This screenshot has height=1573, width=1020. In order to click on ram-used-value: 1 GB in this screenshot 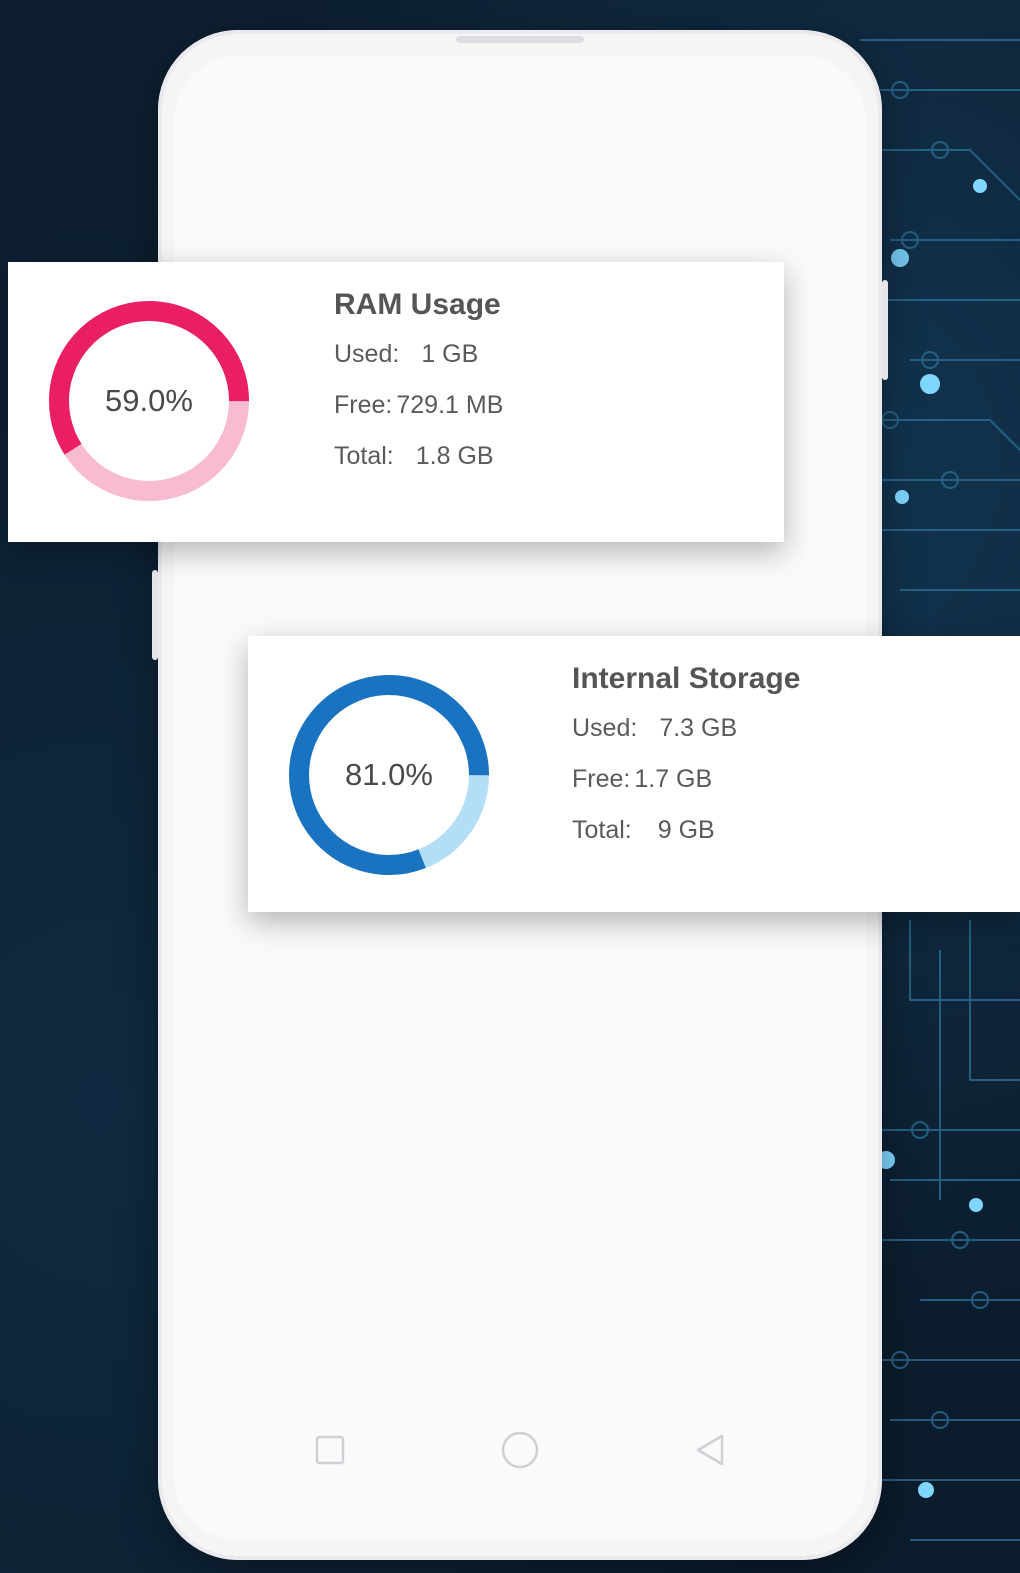, I will do `click(450, 354)`.